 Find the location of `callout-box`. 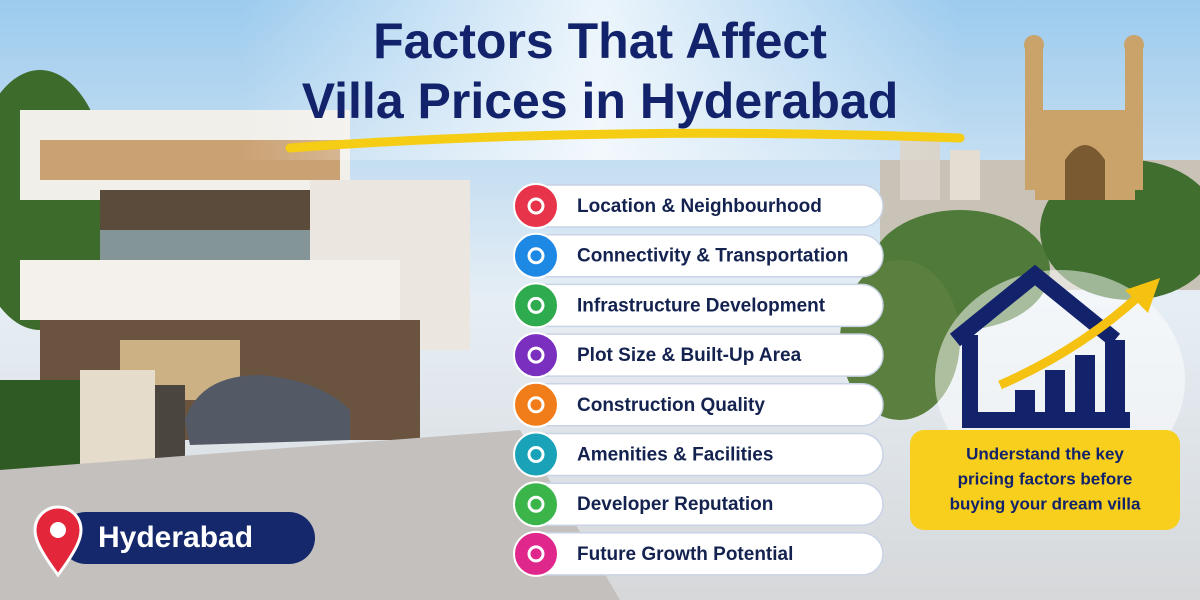

callout-box is located at coordinates (1045, 480).